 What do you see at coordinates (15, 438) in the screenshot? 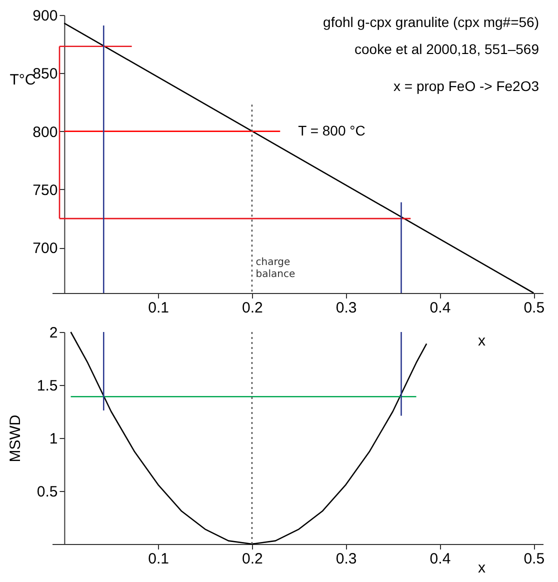
I see `y-axis-title: MSWD` at bounding box center [15, 438].